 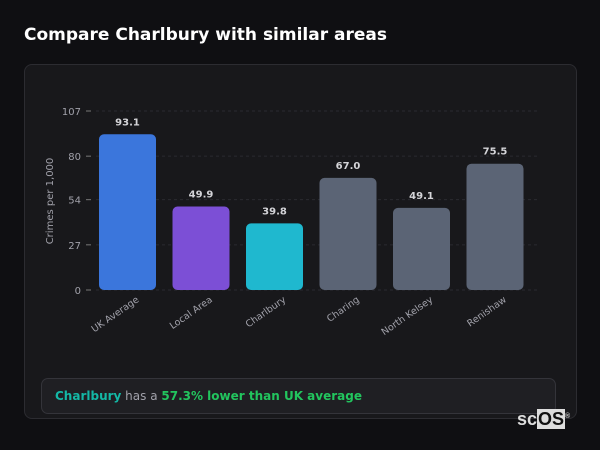 What do you see at coordinates (127, 122) in the screenshot?
I see `data-label: 93.1` at bounding box center [127, 122].